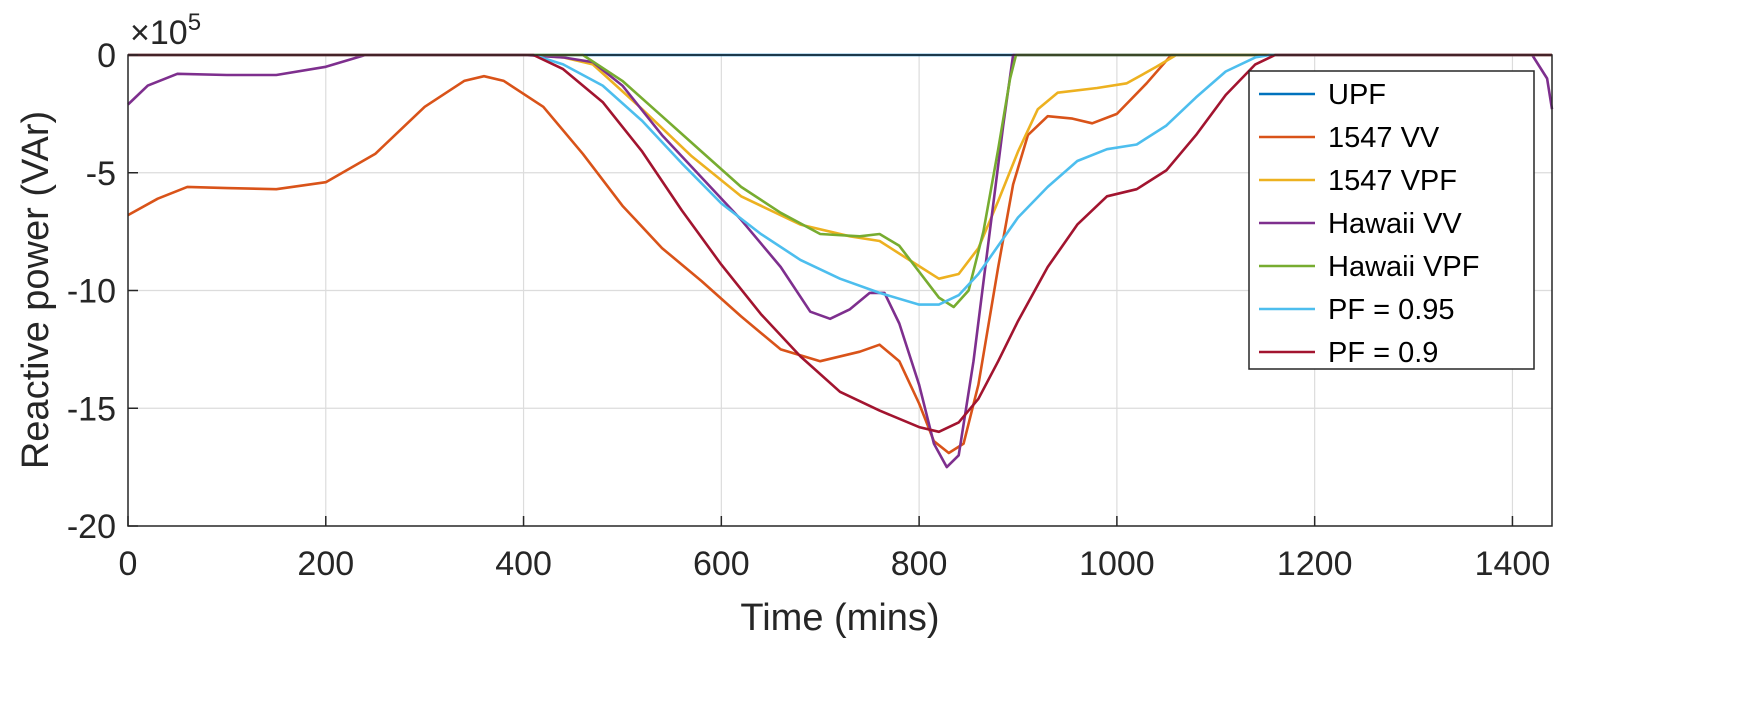 Image resolution: width=1753 pixels, height=716 pixels. What do you see at coordinates (1392, 181) in the screenshot?
I see `legend-label-1547-vpf: 1547 VPF` at bounding box center [1392, 181].